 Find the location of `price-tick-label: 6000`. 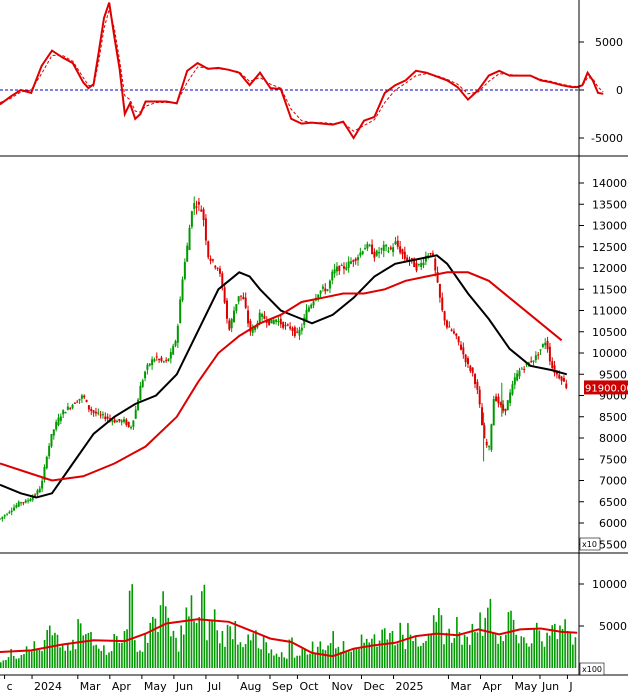

price-tick-label: 6000 is located at coordinates (613, 523).